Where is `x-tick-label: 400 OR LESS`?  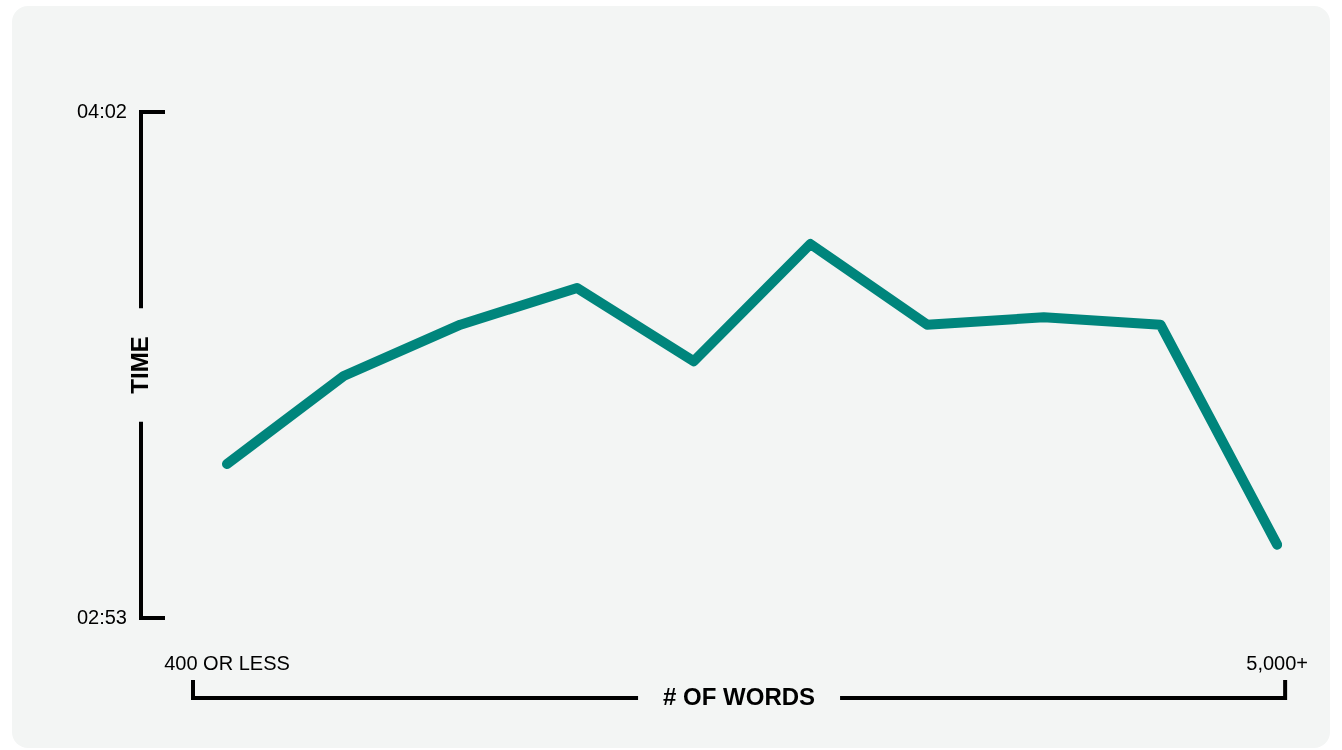
x-tick-label: 400 OR LESS is located at coordinates (227, 662).